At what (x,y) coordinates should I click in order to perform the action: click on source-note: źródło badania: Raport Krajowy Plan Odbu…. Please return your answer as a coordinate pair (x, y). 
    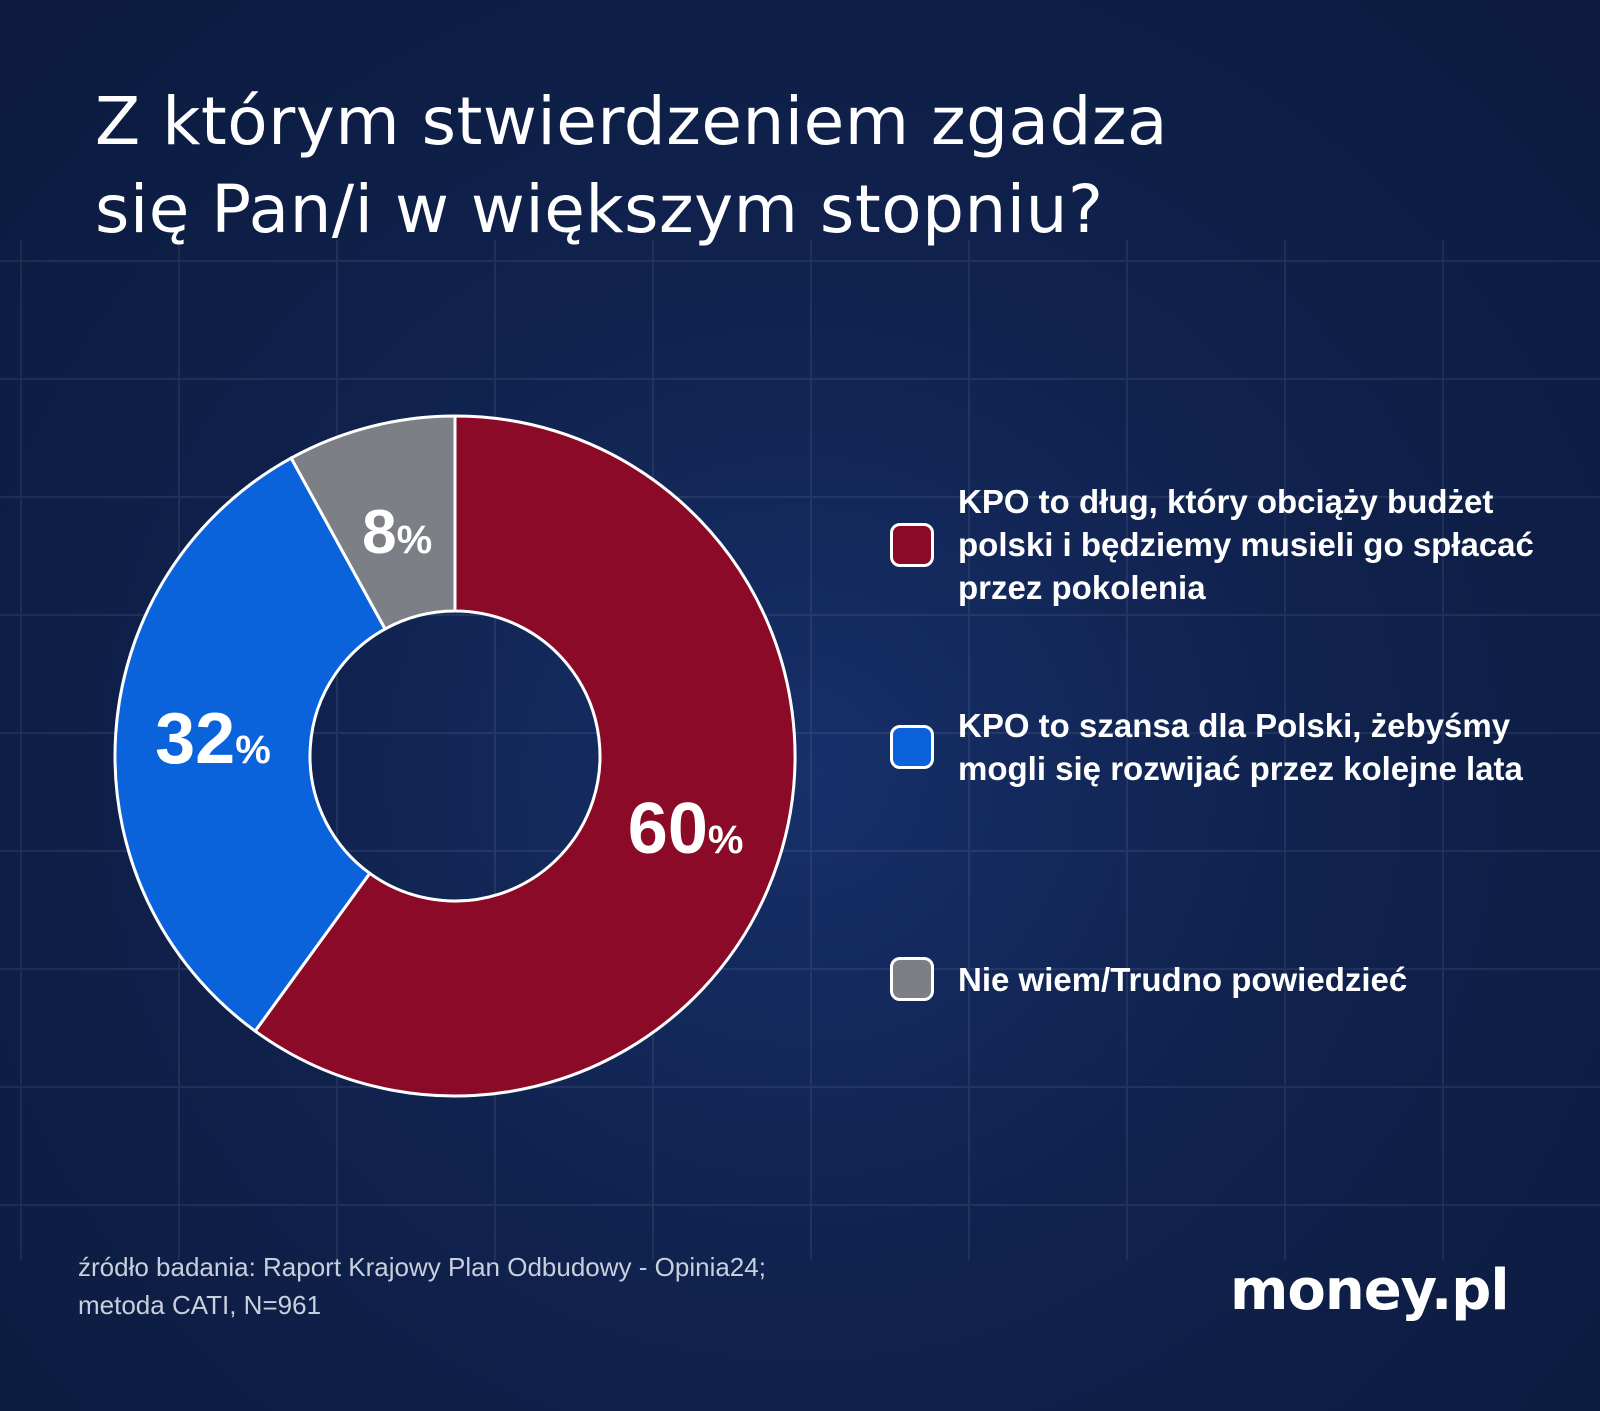
    Looking at the image, I should click on (422, 1286).